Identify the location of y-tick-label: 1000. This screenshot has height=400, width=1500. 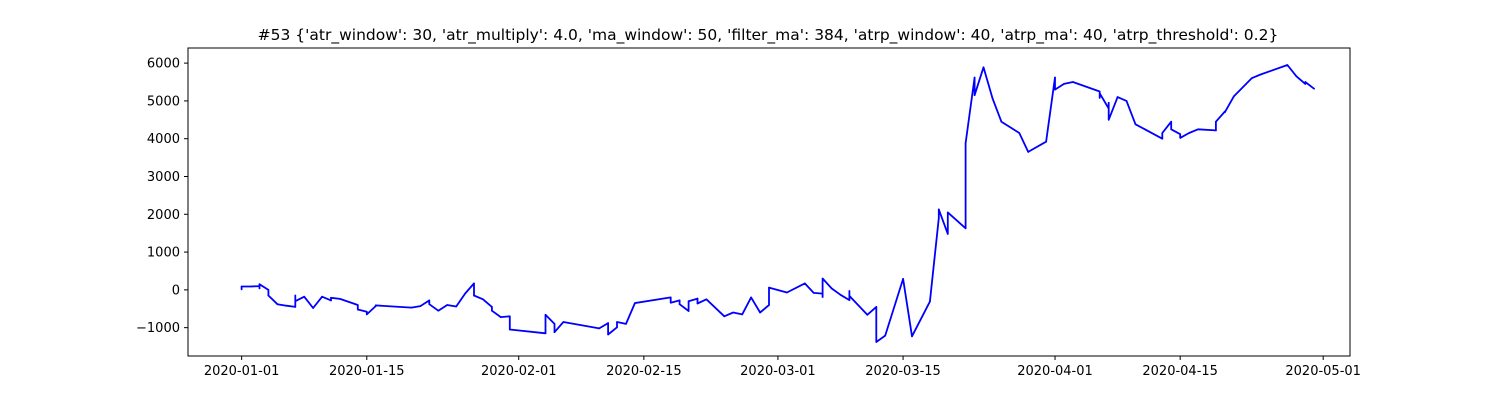
(163, 253).